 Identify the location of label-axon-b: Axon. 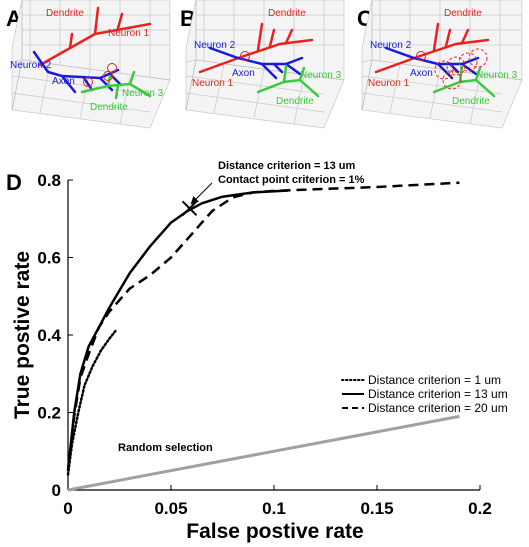
(243, 73).